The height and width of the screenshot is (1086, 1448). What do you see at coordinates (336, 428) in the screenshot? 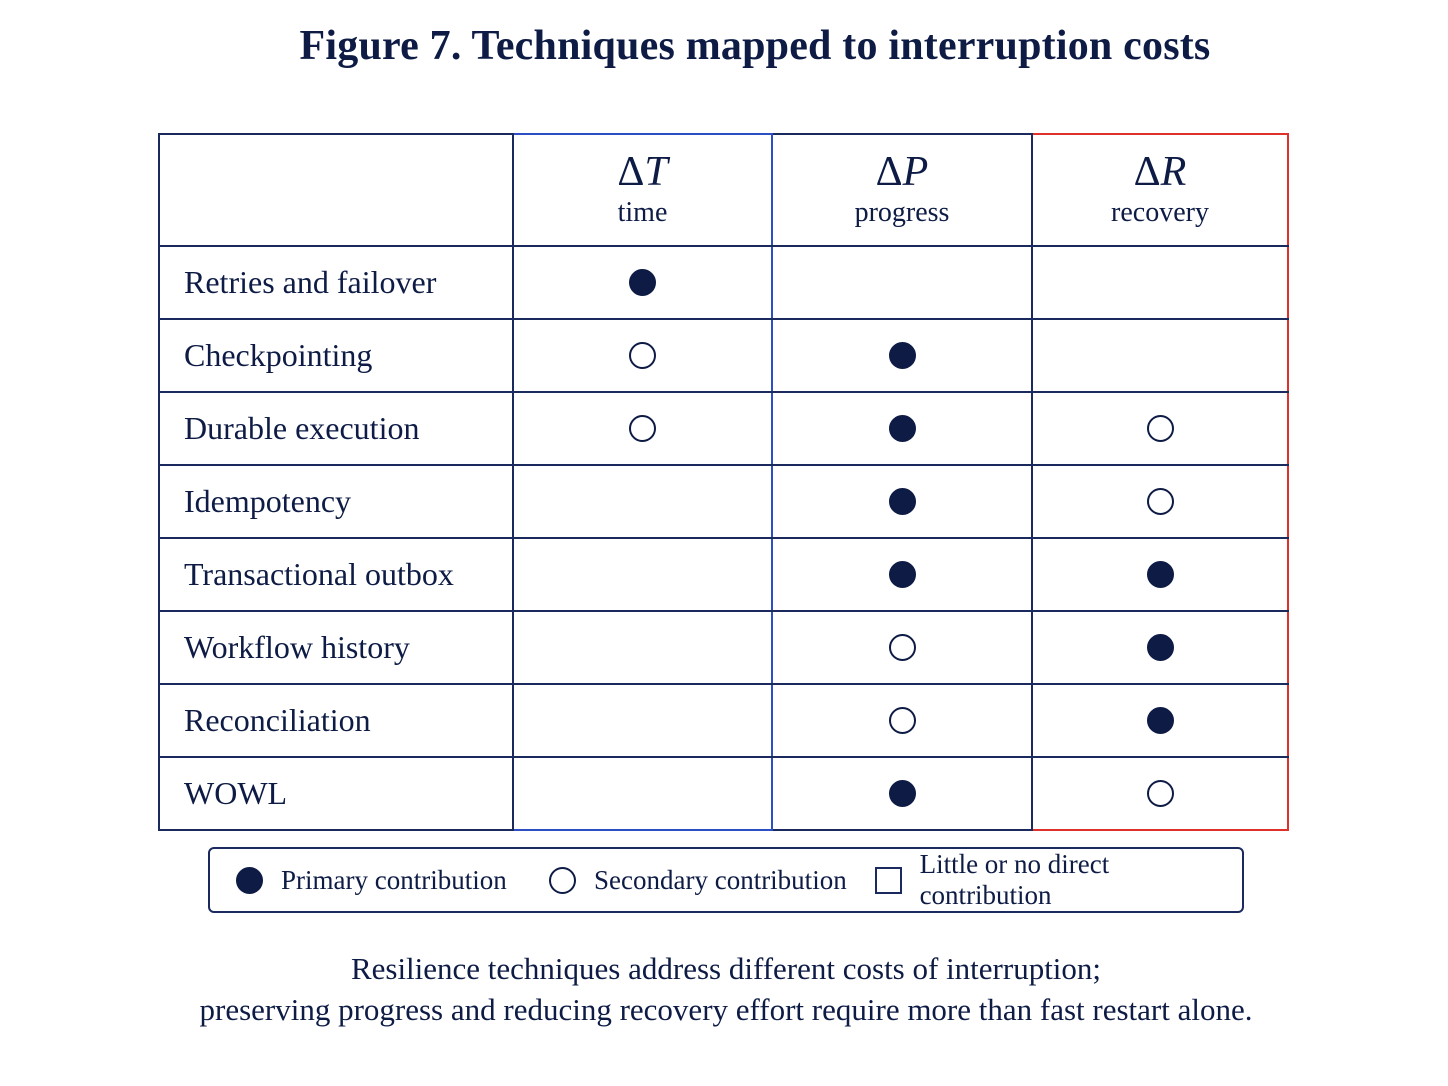
I see `row-label: Durable execution` at bounding box center [336, 428].